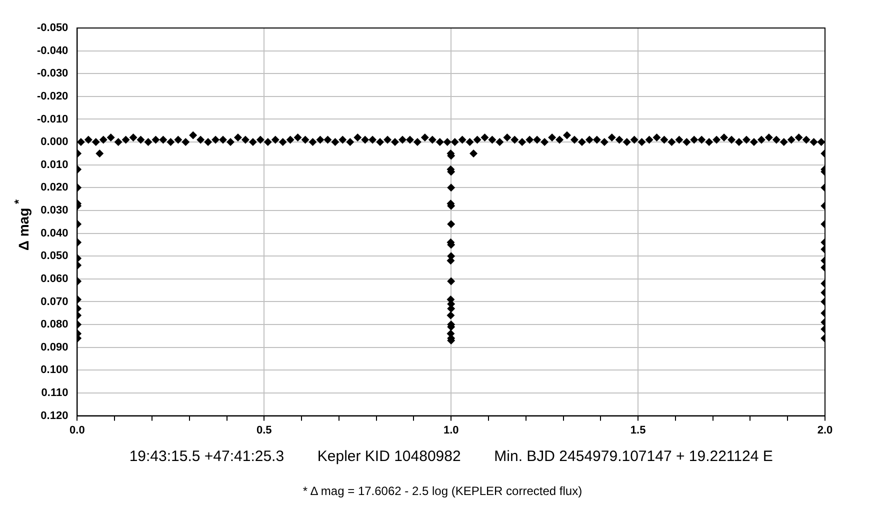 The width and height of the screenshot is (885, 530). I want to click on y-tick-label: 0.100, so click(54, 370).